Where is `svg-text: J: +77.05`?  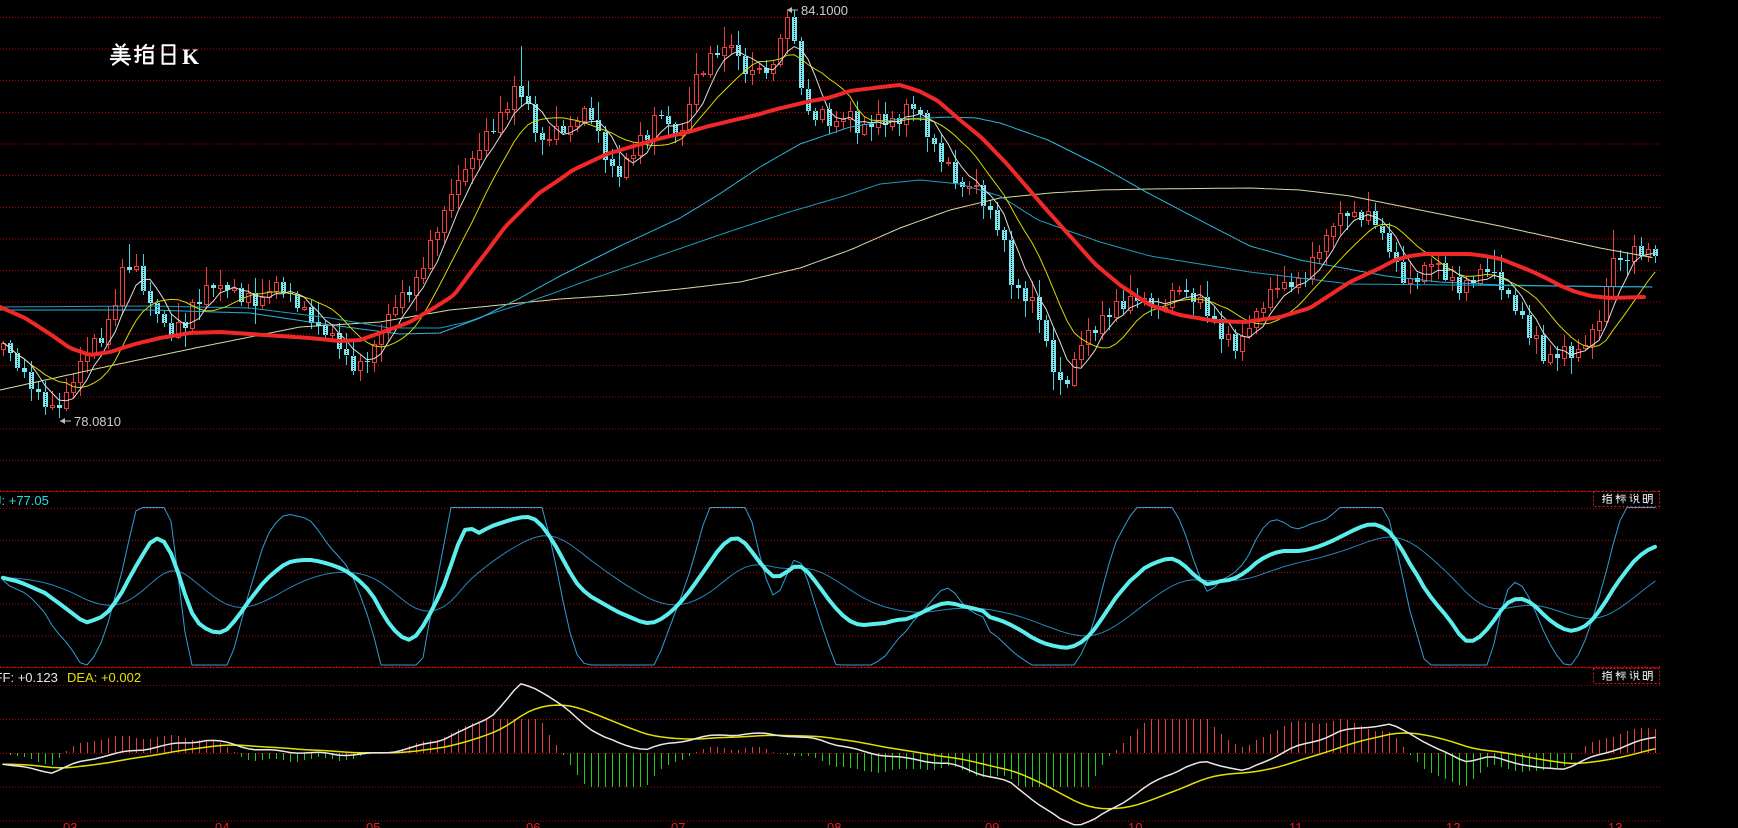
svg-text: J: +77.05 is located at coordinates (24, 500).